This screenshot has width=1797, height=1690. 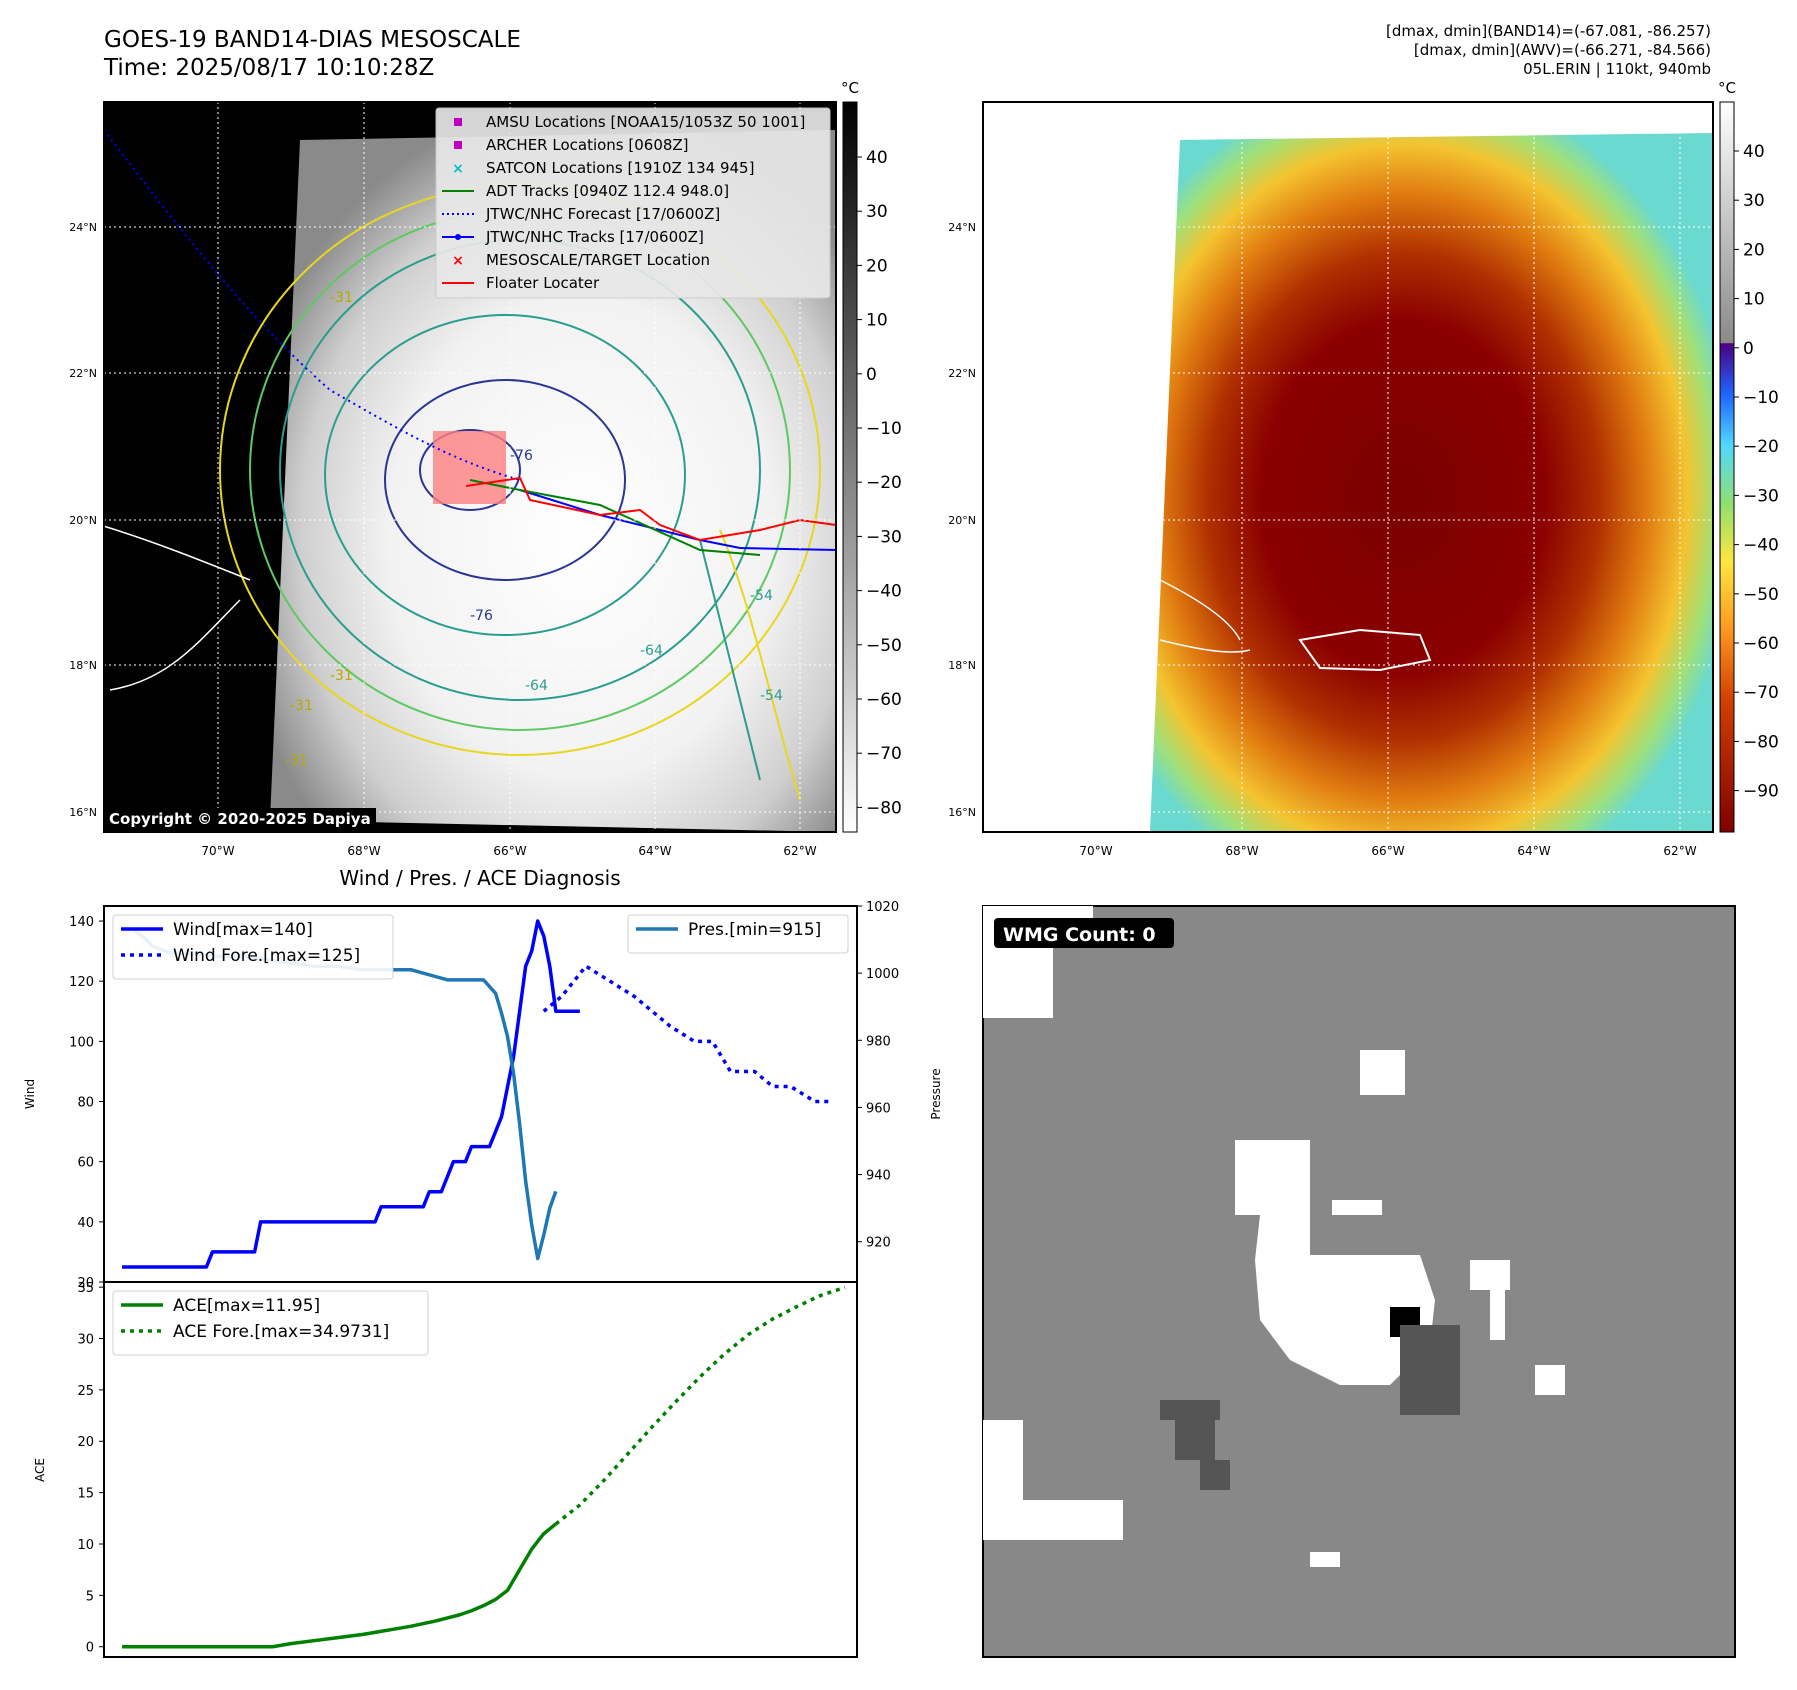 I want to click on y-tick-label: 20, so click(x=85, y=1442).